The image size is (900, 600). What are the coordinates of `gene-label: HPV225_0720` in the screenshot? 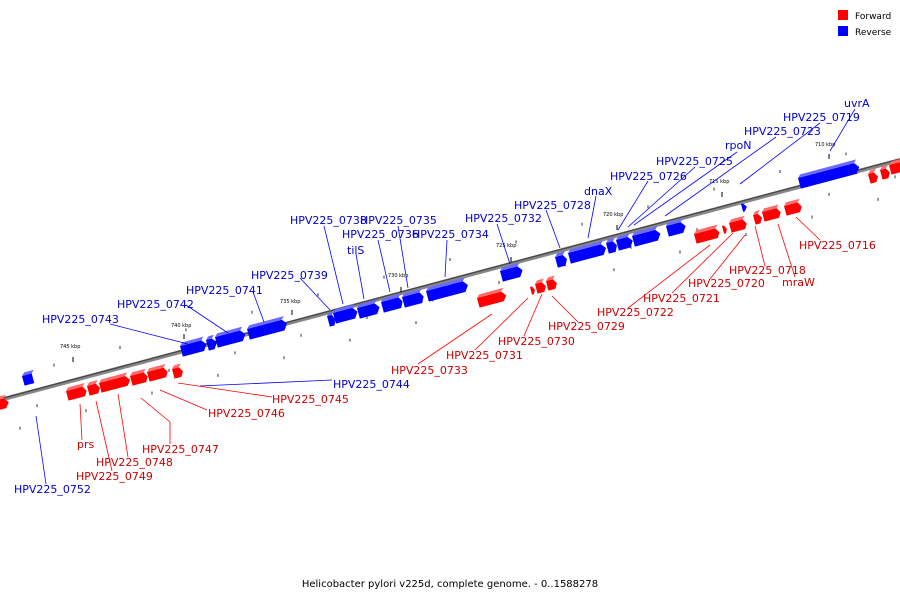 It's located at (726, 283).